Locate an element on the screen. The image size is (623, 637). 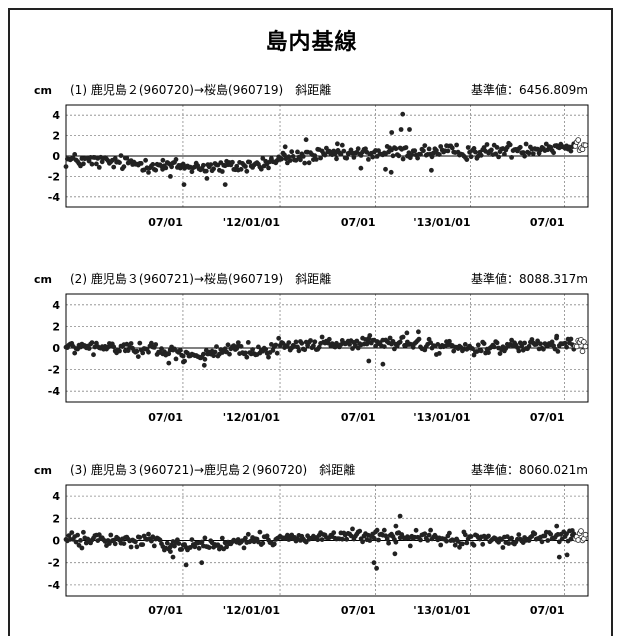
y-tick-label: 0 is located at coordinates (56, 156).